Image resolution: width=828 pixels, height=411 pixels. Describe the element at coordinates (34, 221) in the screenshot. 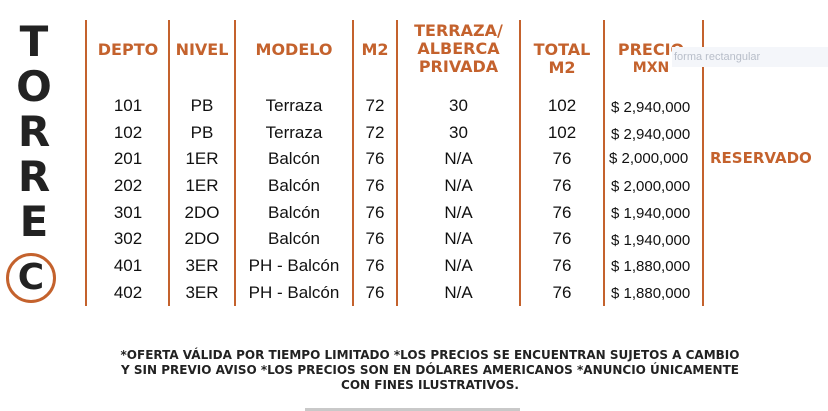

I see `tower-letter: E` at that location.